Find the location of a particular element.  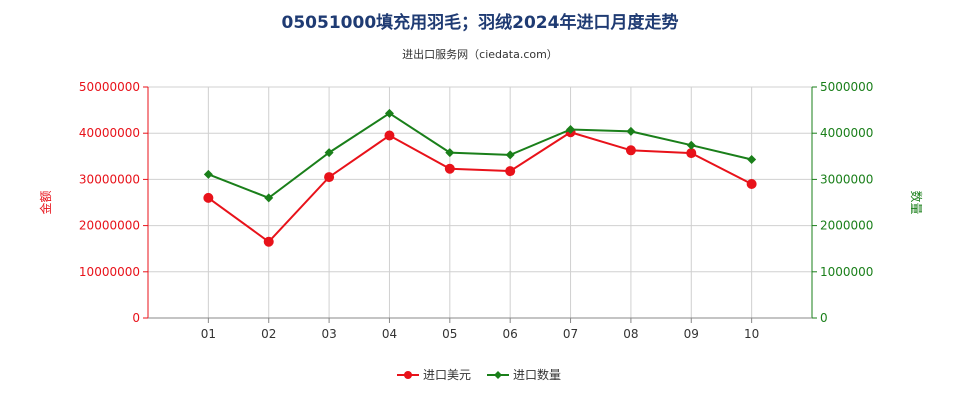

left-tick-label: 50000000 is located at coordinates (109, 87).